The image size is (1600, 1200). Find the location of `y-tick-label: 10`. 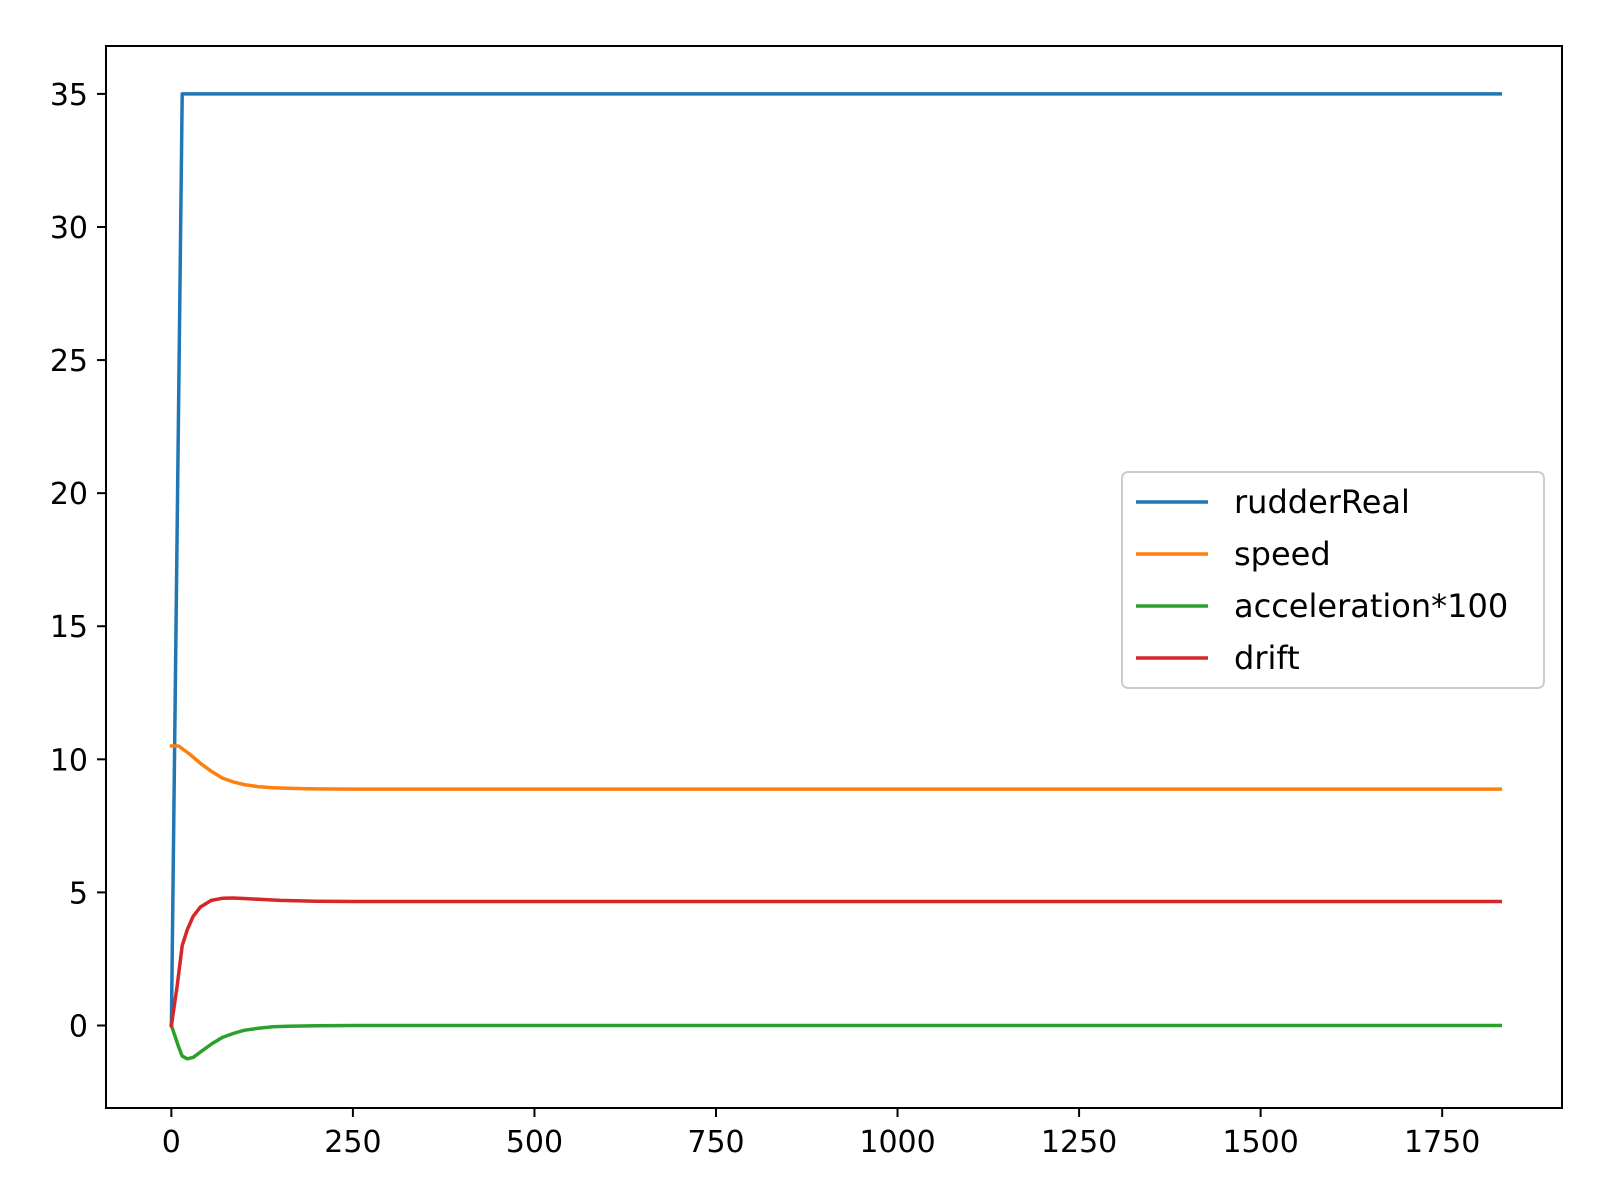

y-tick-label: 10 is located at coordinates (69, 760).